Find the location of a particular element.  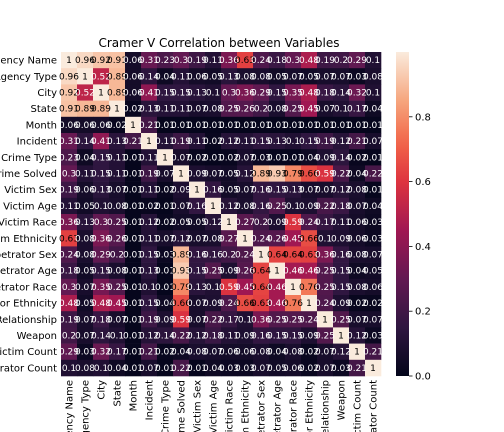

cell-value-label: 0.36 is located at coordinates (69, 223).